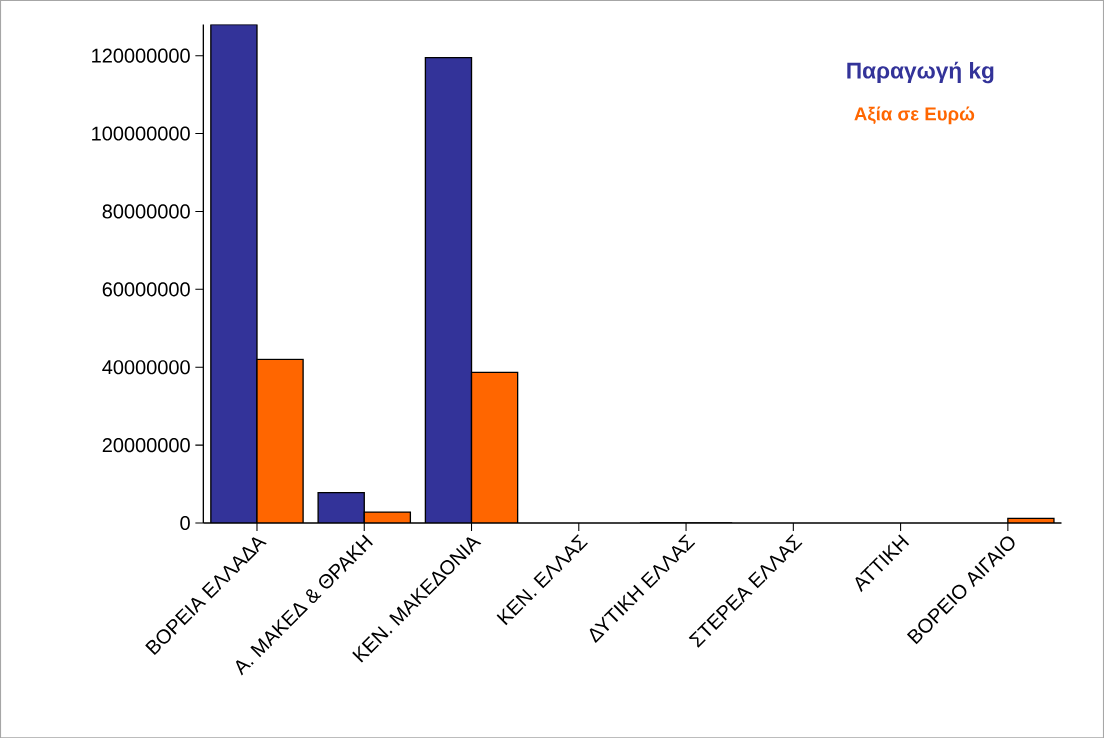 This screenshot has height=738, width=1104. Describe the element at coordinates (141, 133) in the screenshot. I see `y-tick-label: 100000000` at that location.